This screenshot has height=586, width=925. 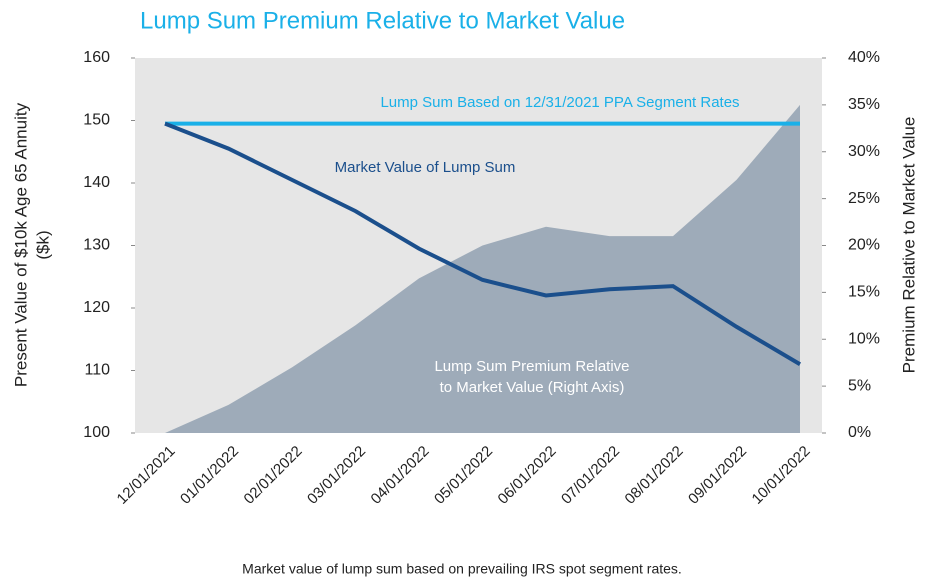 I want to click on y-axis-label: Present Value of $10k Age 65 Annuity, so click(x=20, y=244).